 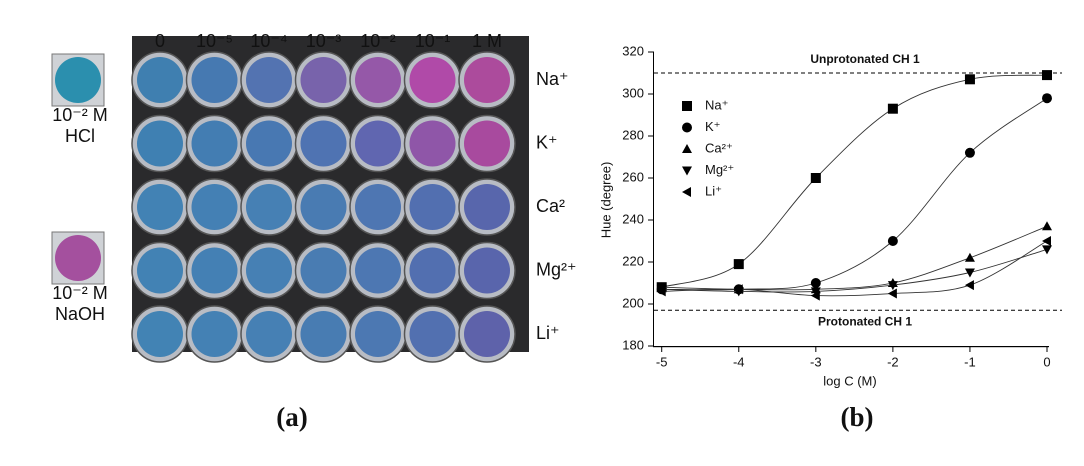 What do you see at coordinates (865, 321) in the screenshot?
I see `reference-label: Protonated CH 1` at bounding box center [865, 321].